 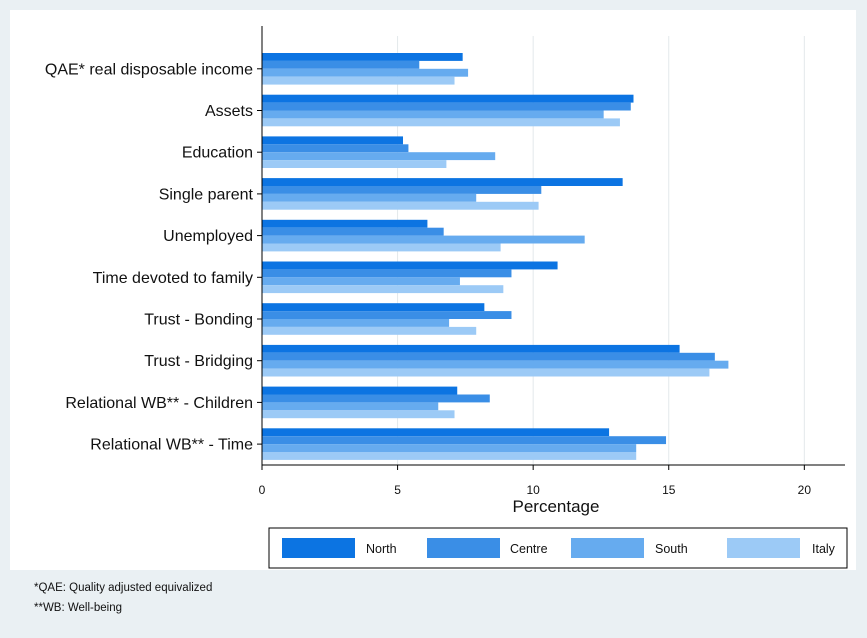 What do you see at coordinates (208, 236) in the screenshot?
I see `category-label-4: Unemployed` at bounding box center [208, 236].